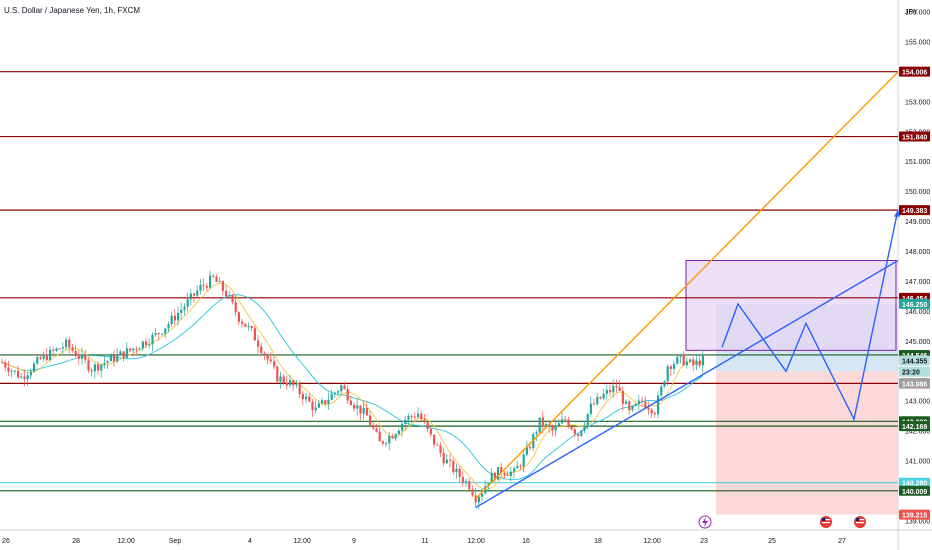 This screenshot has height=550, width=932. Describe the element at coordinates (76, 541) in the screenshot. I see `time-tick-label: 28` at that location.